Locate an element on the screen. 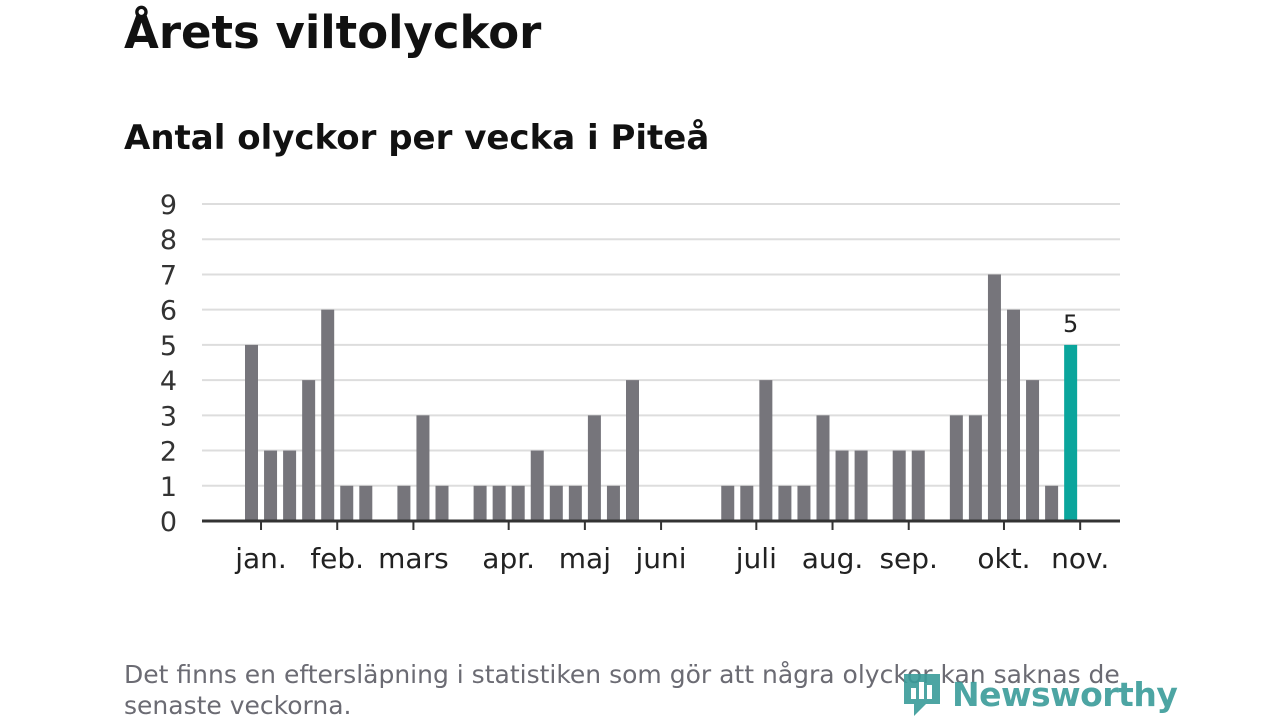 This screenshot has width=1280, height=720. month-label: feb. is located at coordinates (337, 558).